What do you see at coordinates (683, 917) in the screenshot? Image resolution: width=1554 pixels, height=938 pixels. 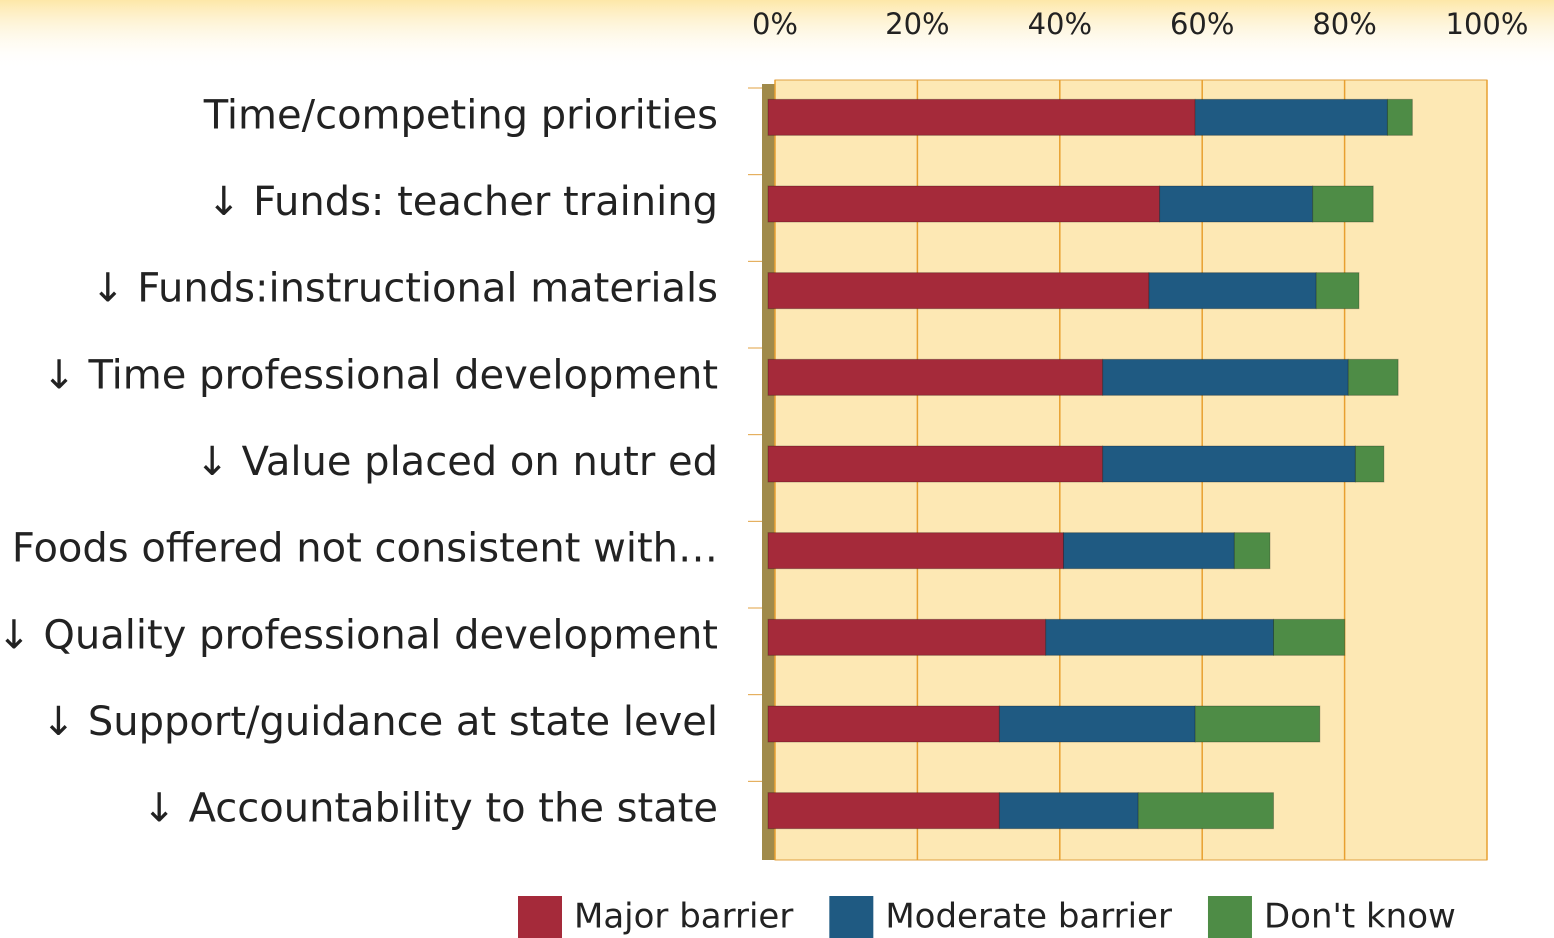 I see `legend-label: Major barrier` at bounding box center [683, 917].